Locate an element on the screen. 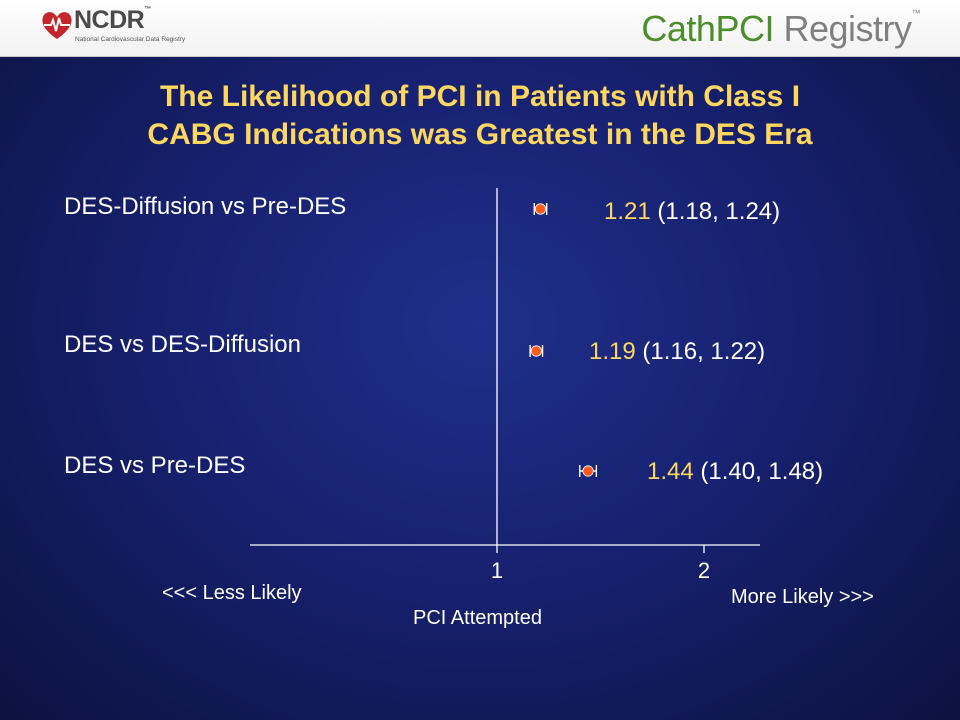  less-likely-label: <<< Less Likely is located at coordinates (232, 593).